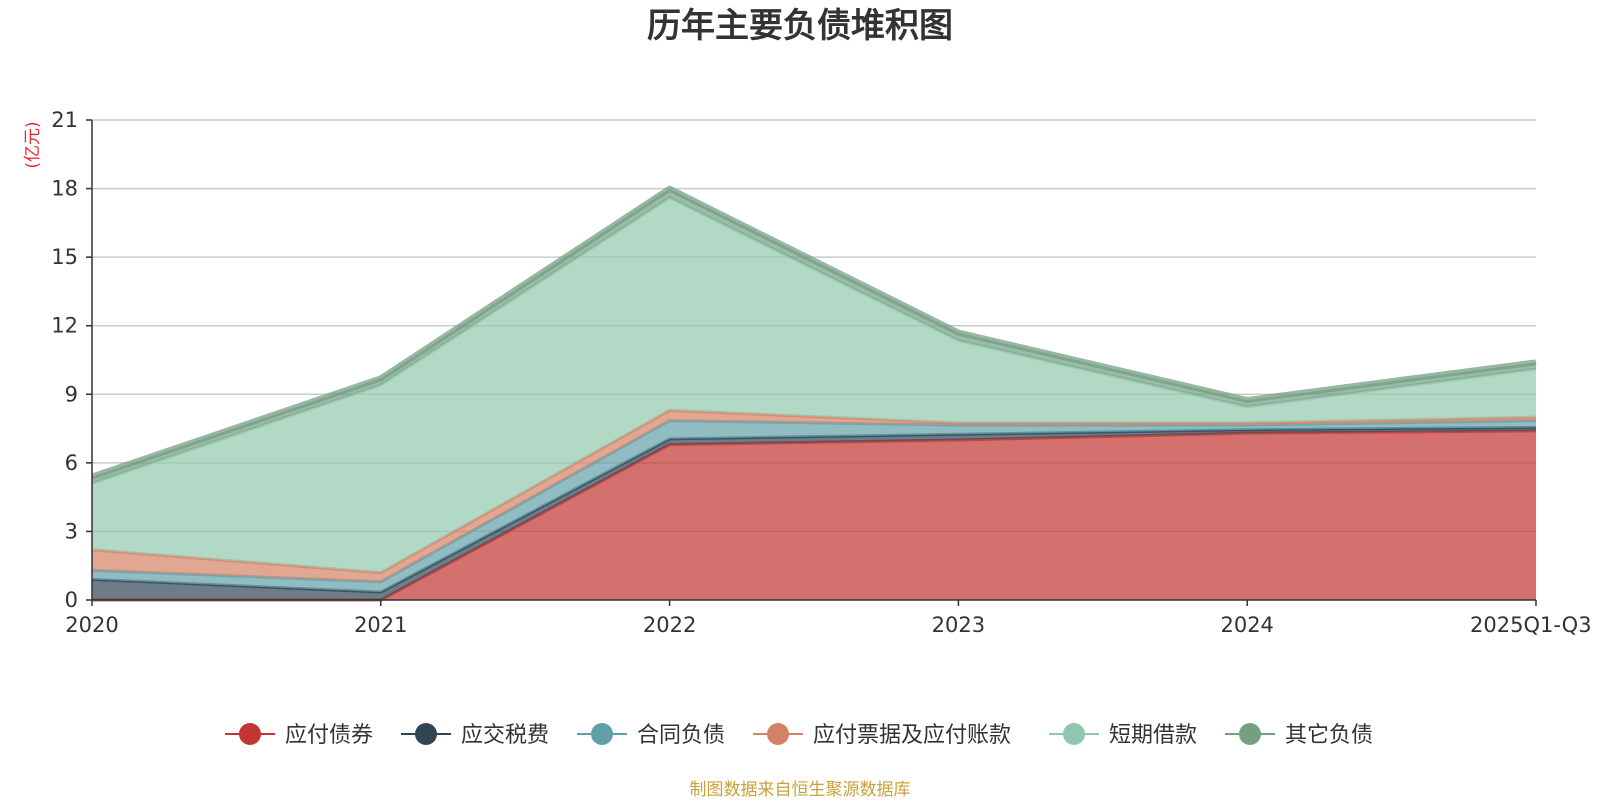  What do you see at coordinates (71, 360) in the screenshot?
I see `y-axis-ticks: 0 3 6 9 12 18 15 21` at bounding box center [71, 360].